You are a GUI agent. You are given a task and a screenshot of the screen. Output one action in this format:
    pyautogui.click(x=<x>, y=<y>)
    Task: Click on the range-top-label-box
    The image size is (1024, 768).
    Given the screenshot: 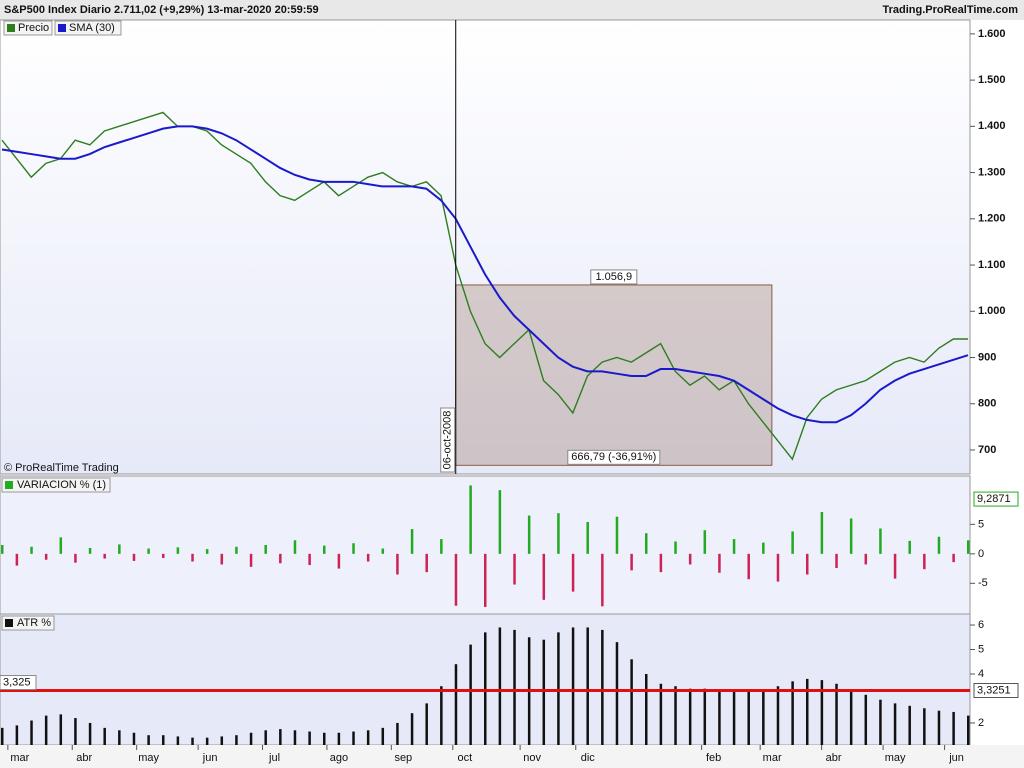 What is the action you would take?
    pyautogui.click(x=614, y=277)
    